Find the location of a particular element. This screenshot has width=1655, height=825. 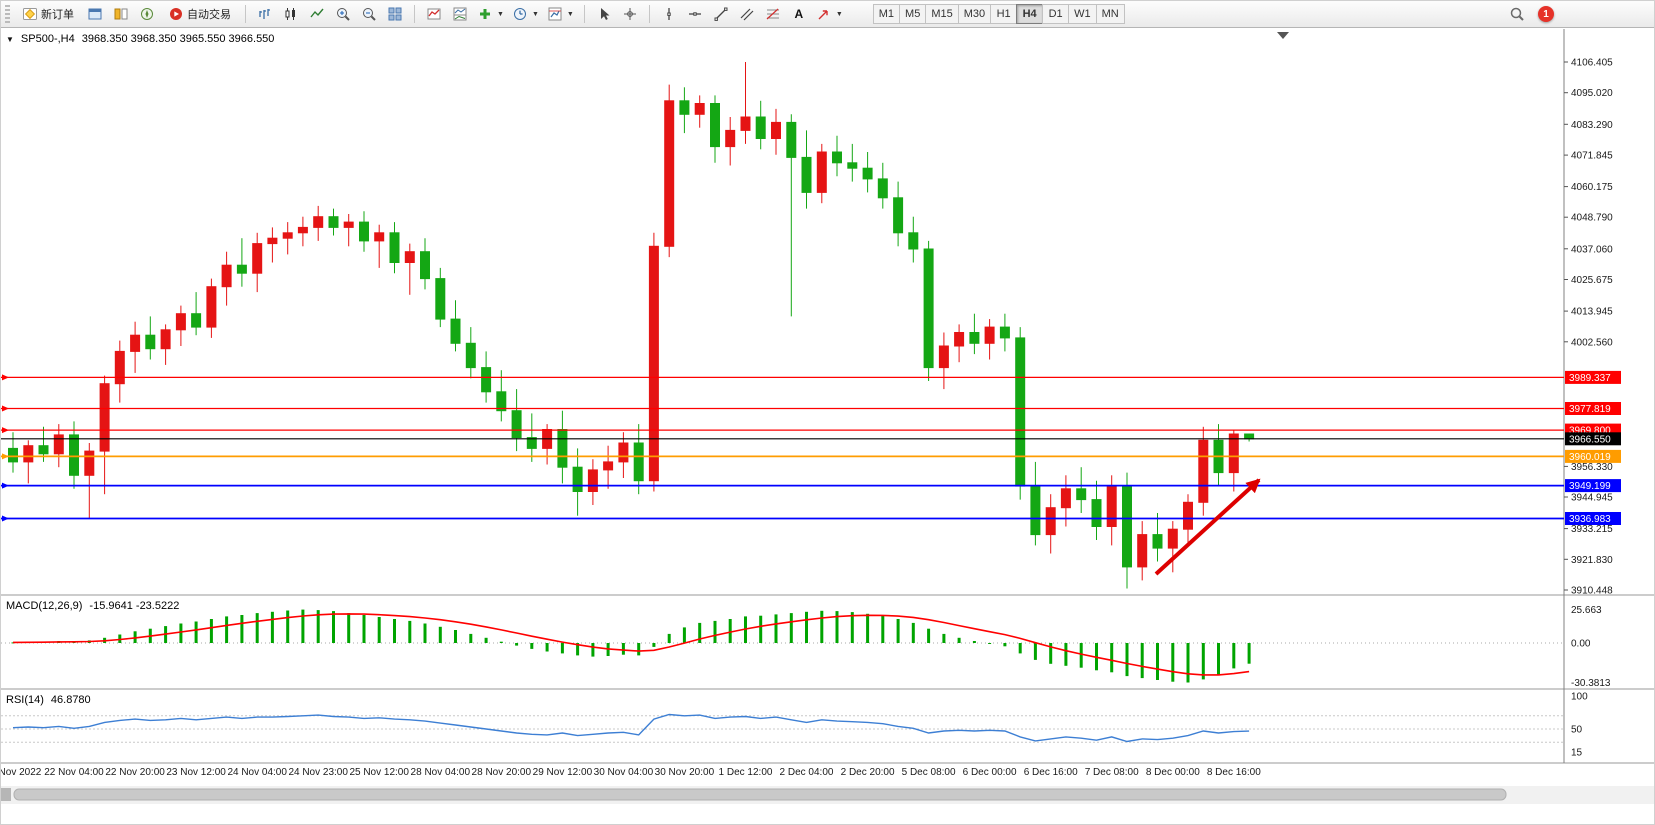

timeframe-M30: M30 is located at coordinates (974, 14).